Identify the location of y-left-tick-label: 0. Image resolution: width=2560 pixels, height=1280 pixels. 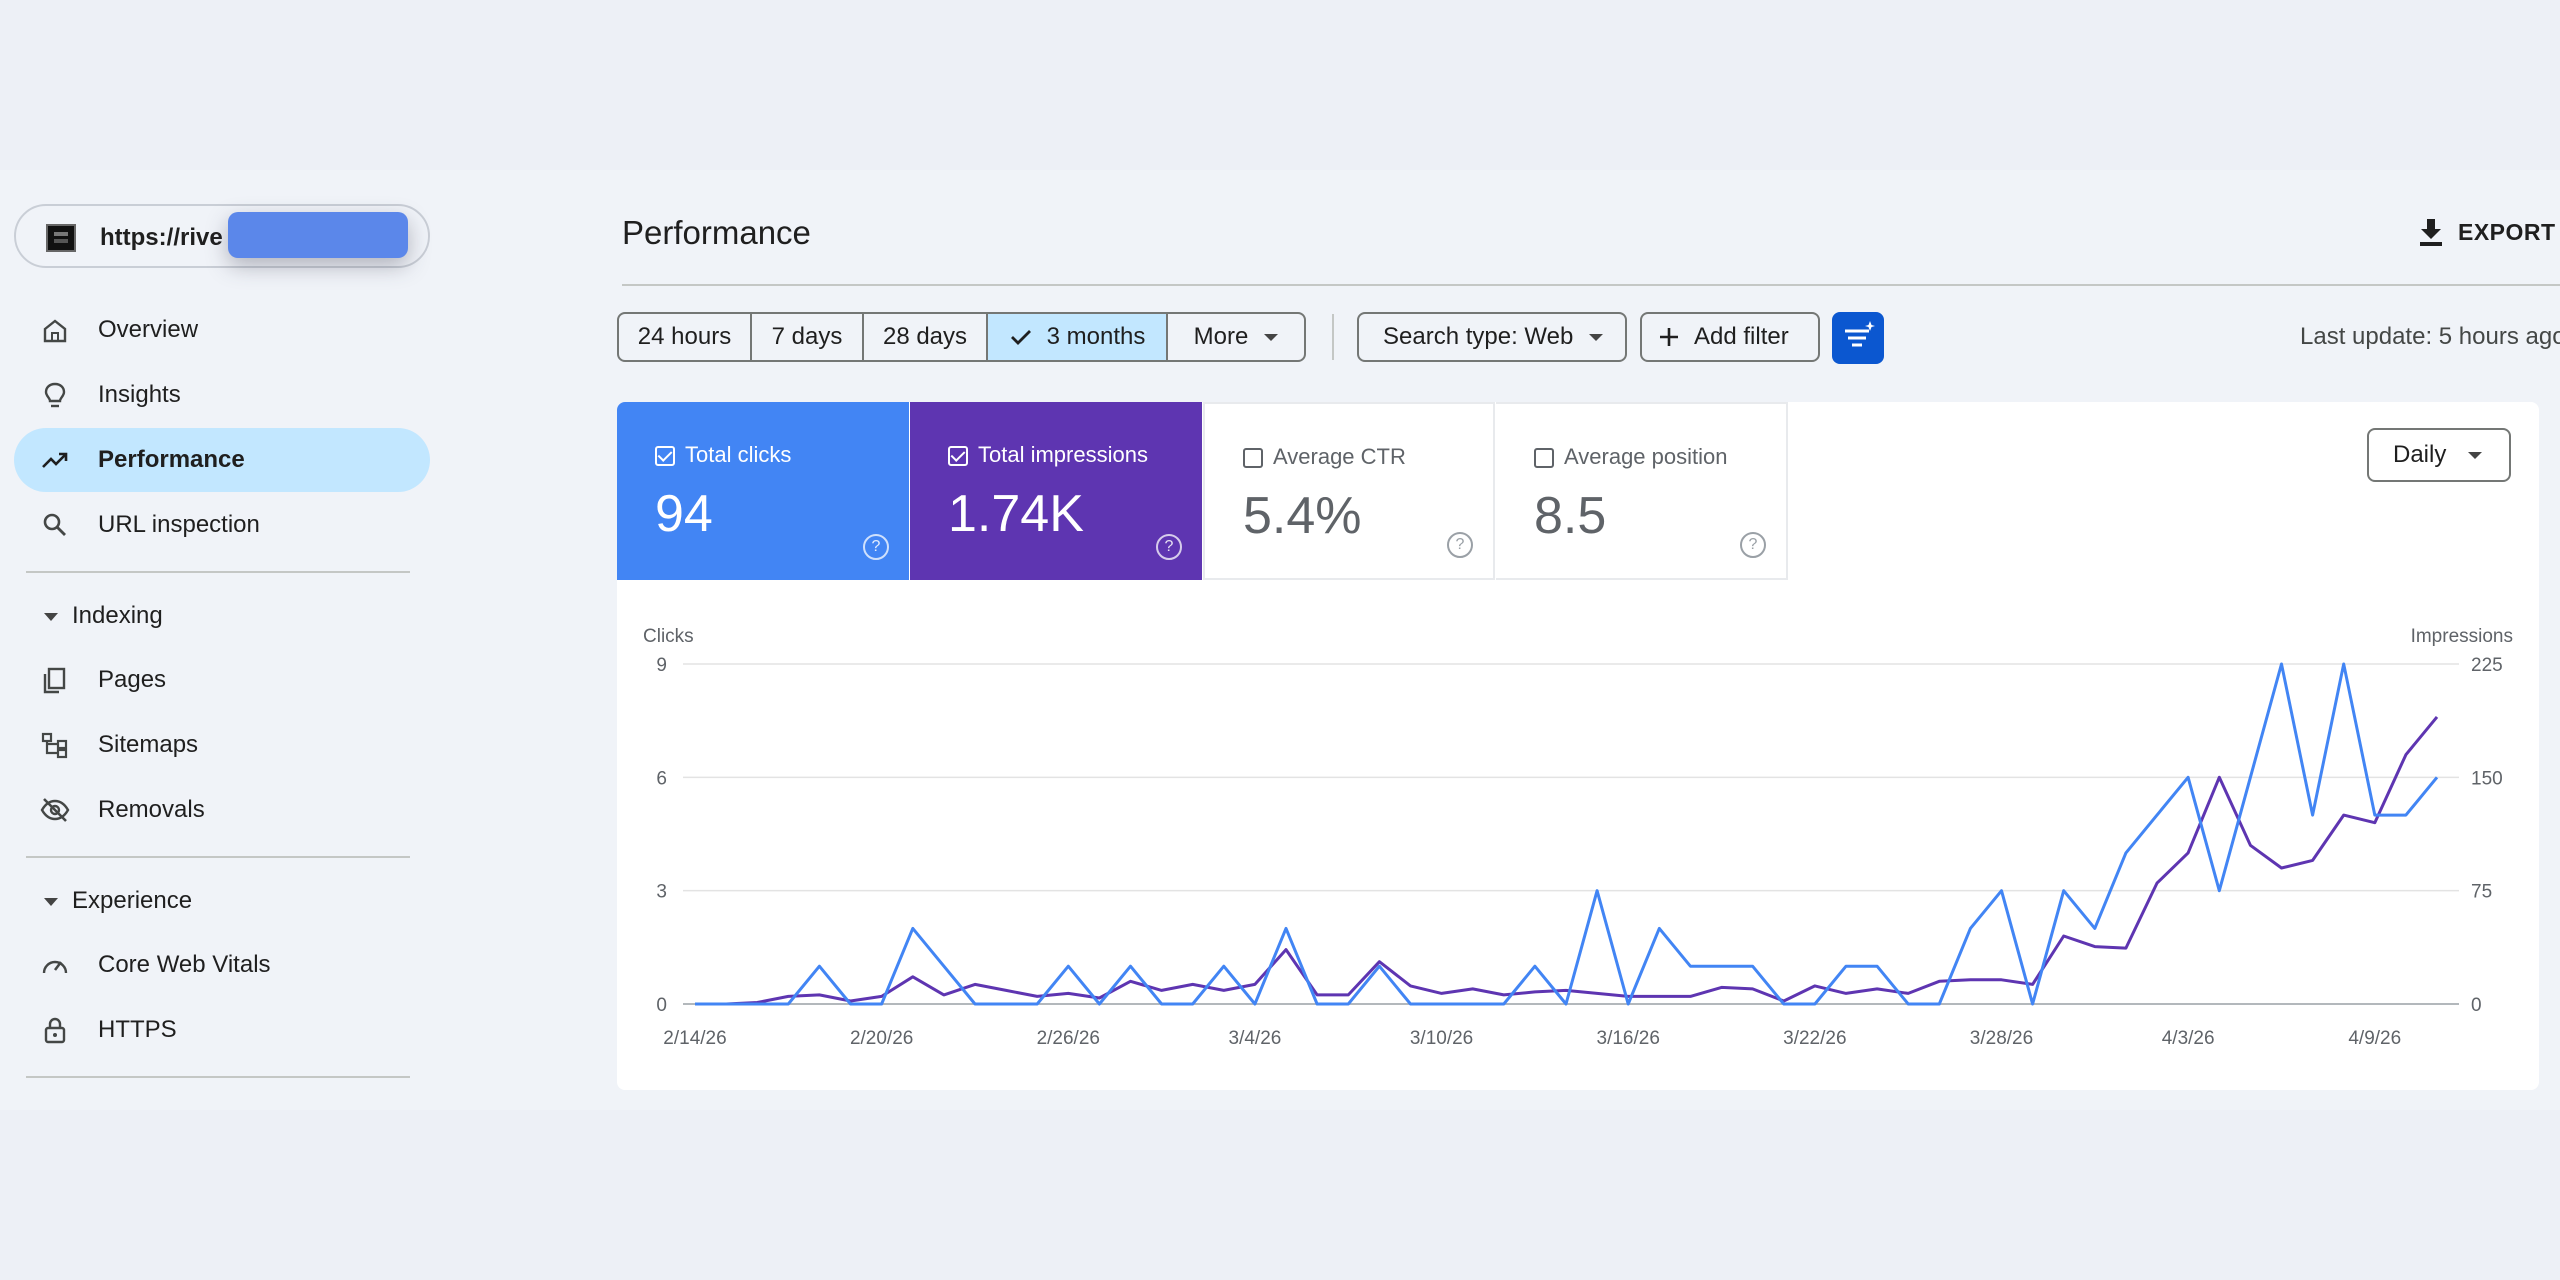
(661, 1005).